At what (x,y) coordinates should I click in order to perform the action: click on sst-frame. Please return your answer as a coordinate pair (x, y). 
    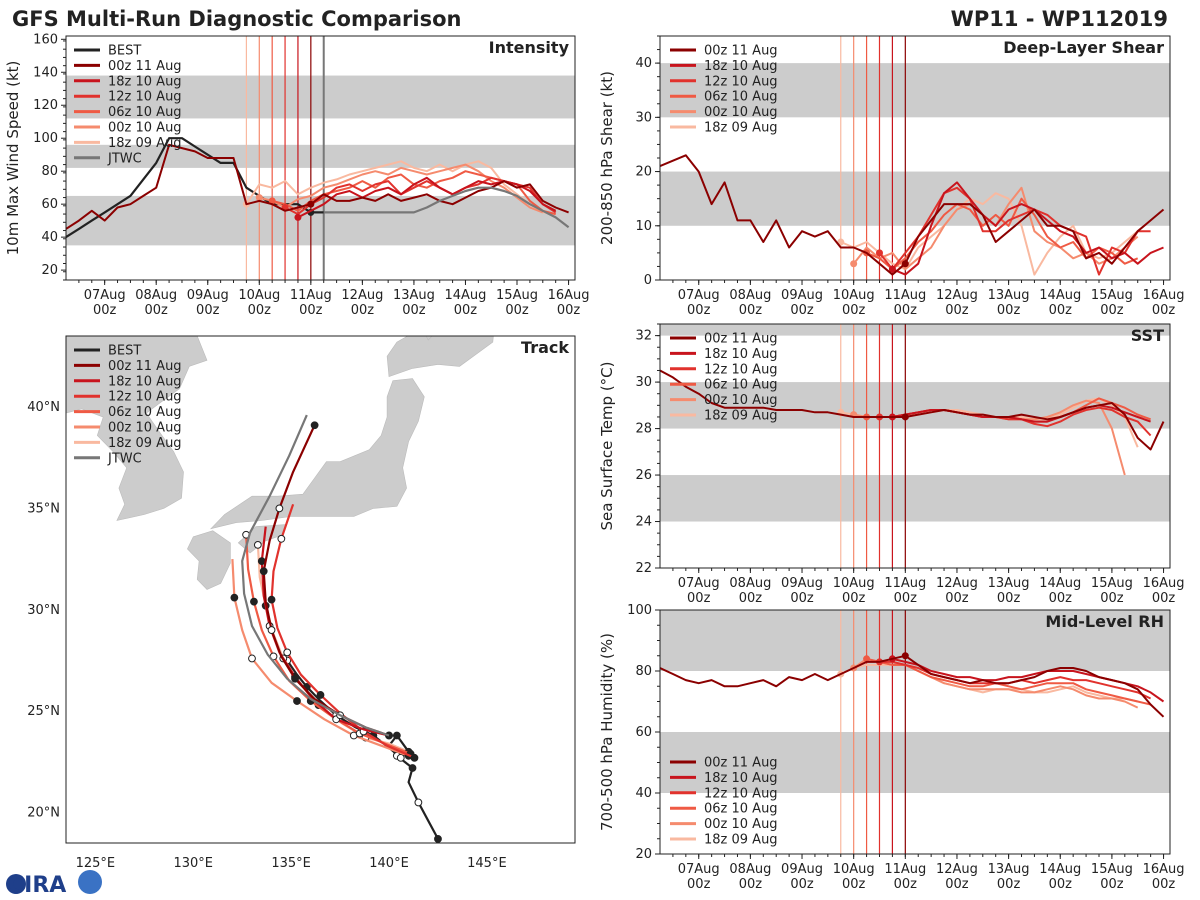
    Looking at the image, I should click on (915, 446).